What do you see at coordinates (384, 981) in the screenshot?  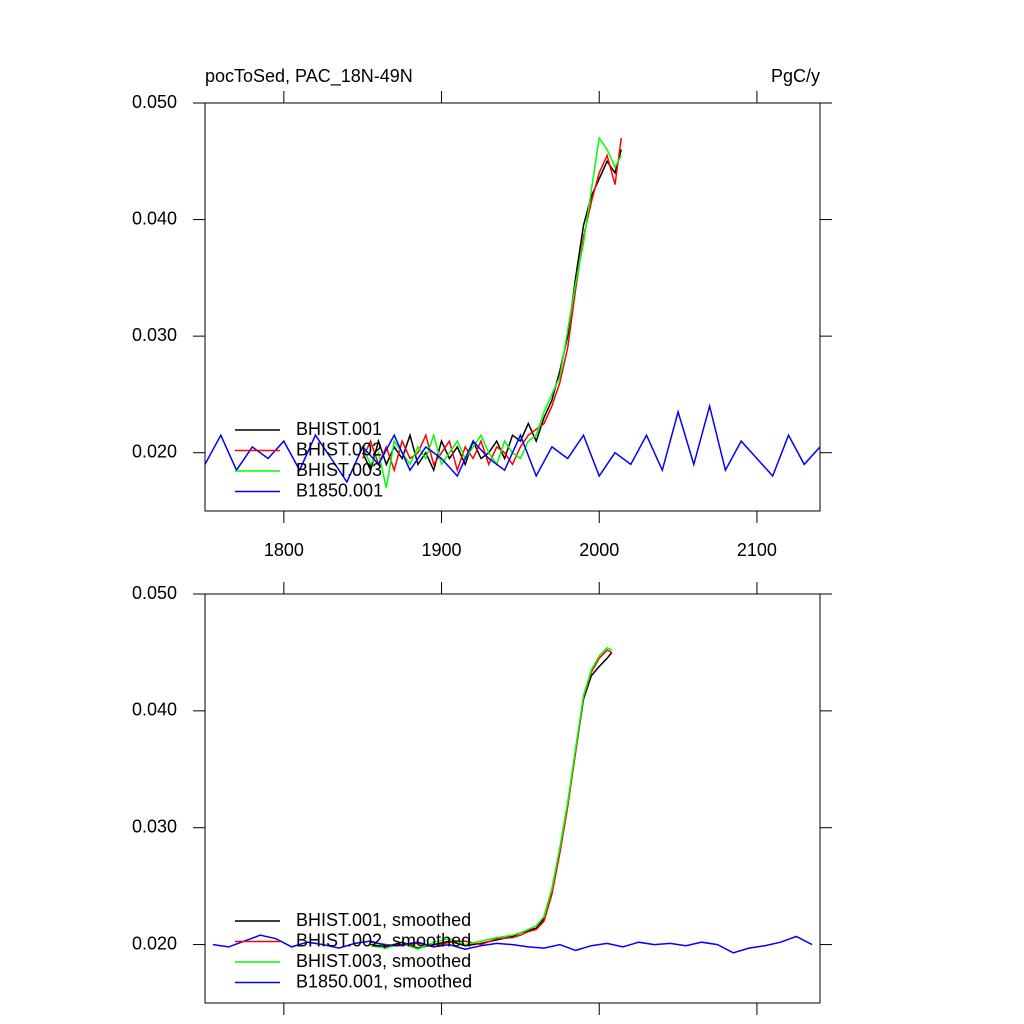 I see `legend-label: B1850.001, smoothed` at bounding box center [384, 981].